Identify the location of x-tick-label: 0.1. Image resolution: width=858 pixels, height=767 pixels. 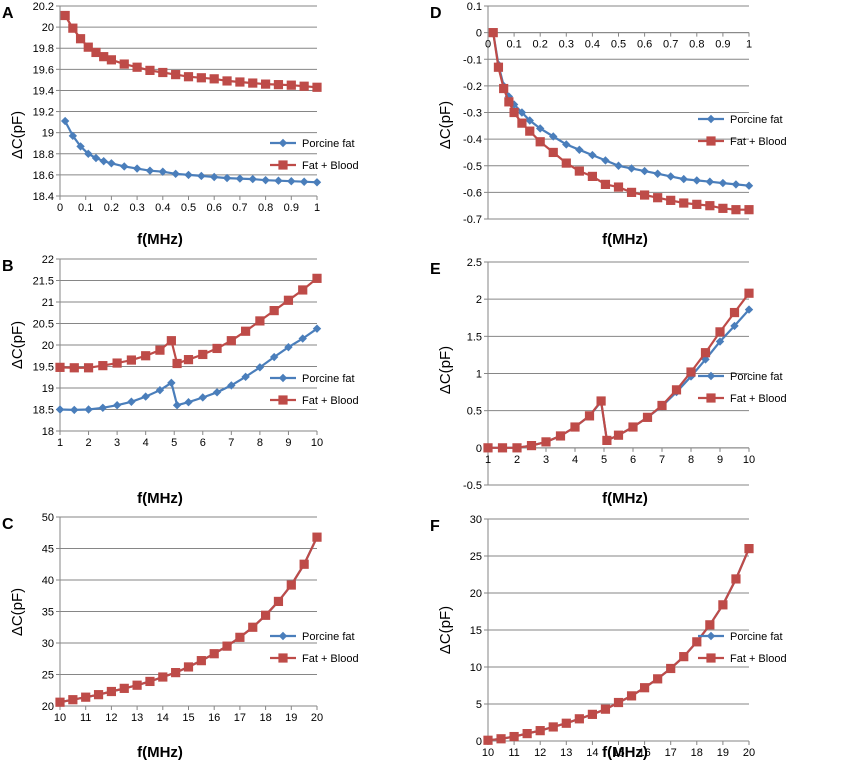
(85, 208).